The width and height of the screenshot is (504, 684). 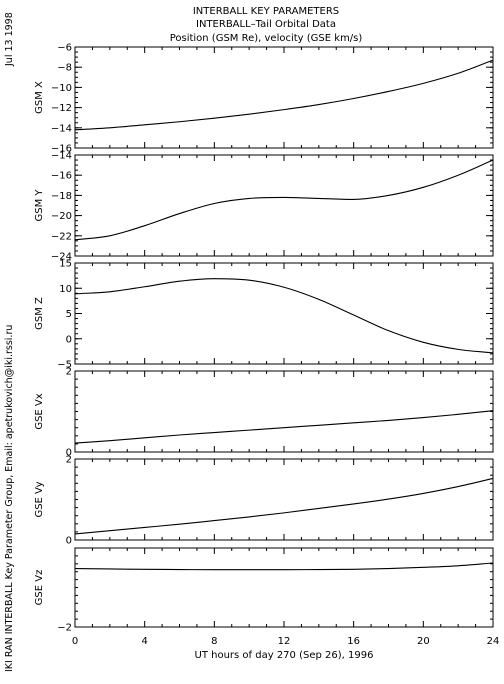 What do you see at coordinates (493, 641) in the screenshot?
I see `x-tick-label: 24` at bounding box center [493, 641].